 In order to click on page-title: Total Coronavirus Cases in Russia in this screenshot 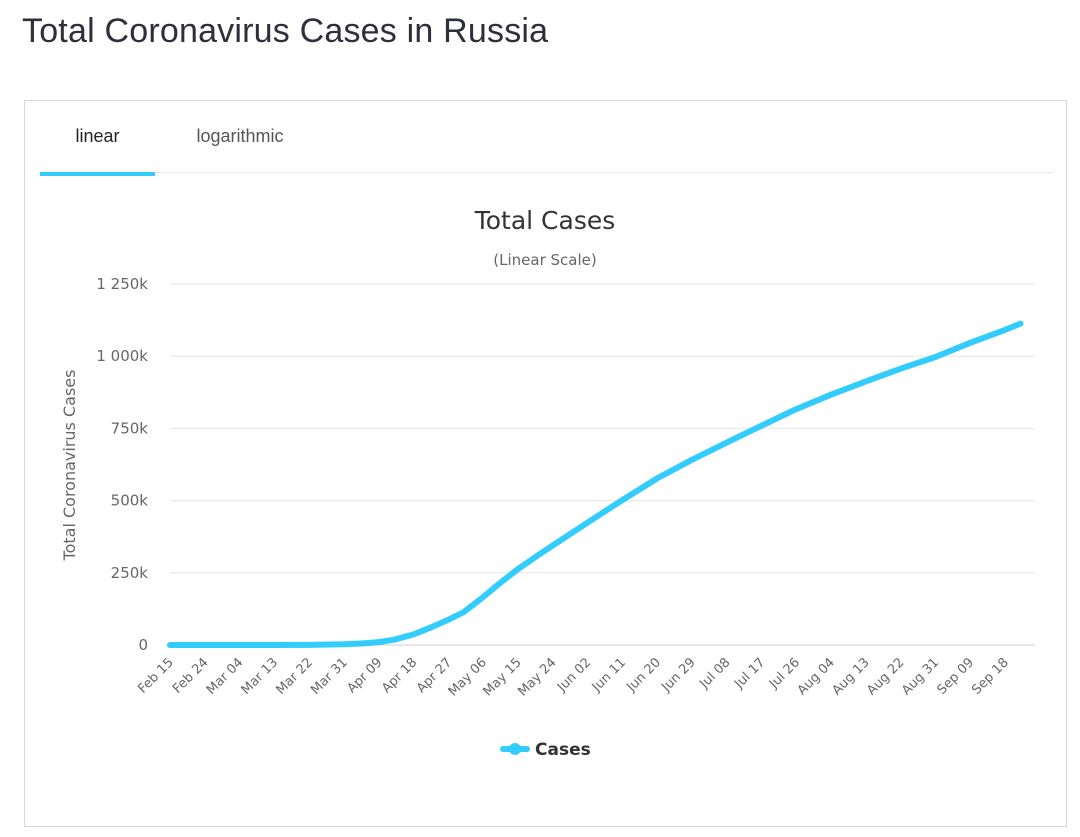, I will do `click(285, 31)`.